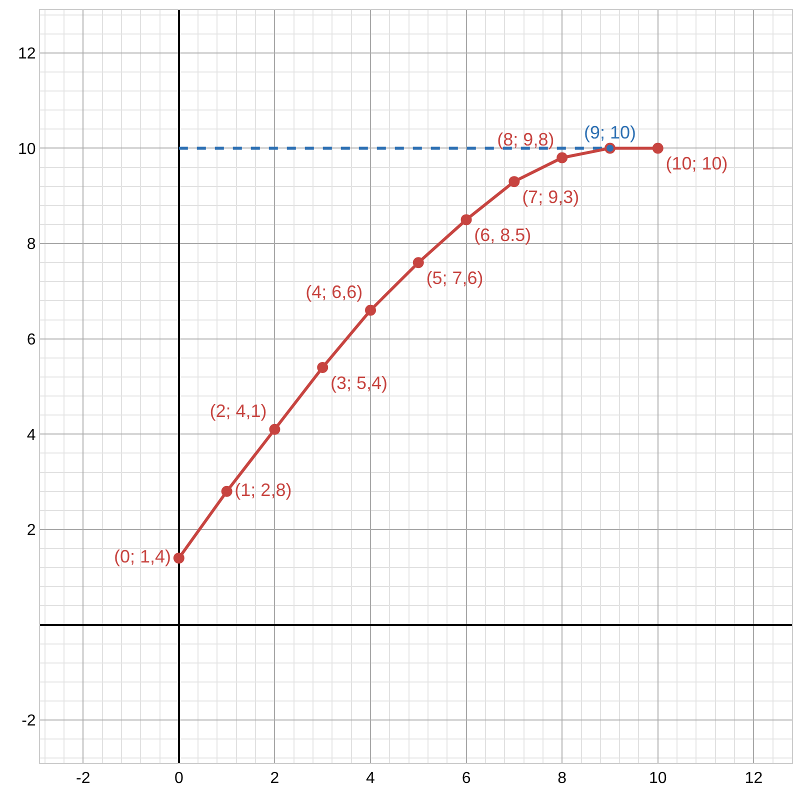  What do you see at coordinates (359, 382) in the screenshot?
I see `data-label: (3; 5,4)` at bounding box center [359, 382].